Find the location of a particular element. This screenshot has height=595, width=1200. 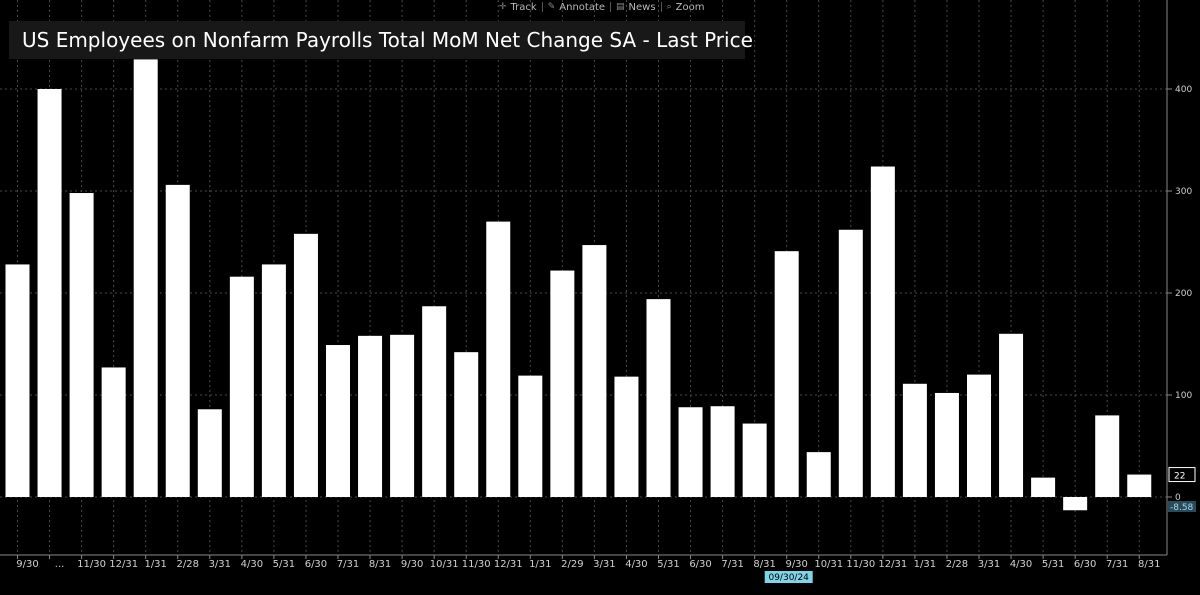

x-tick-label: 2/29 is located at coordinates (572, 564).